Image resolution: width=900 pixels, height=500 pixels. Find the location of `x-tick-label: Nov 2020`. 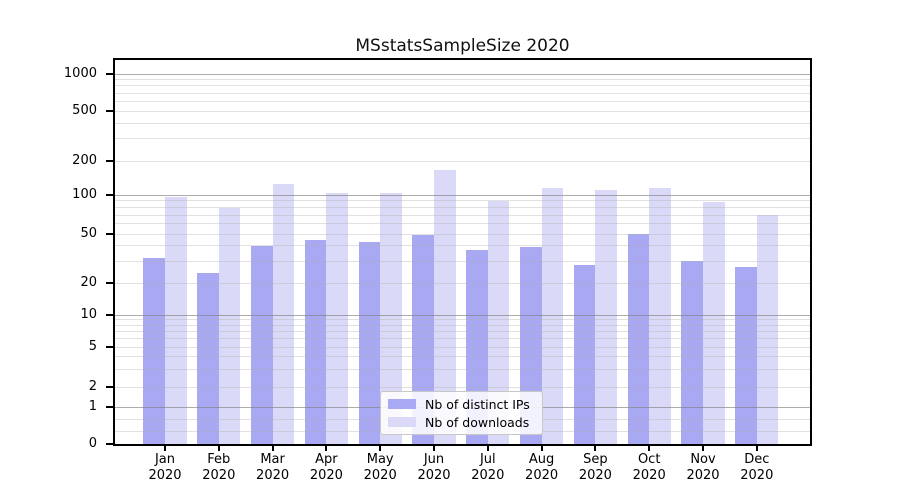

x-tick-label: Nov 2020 is located at coordinates (703, 467).